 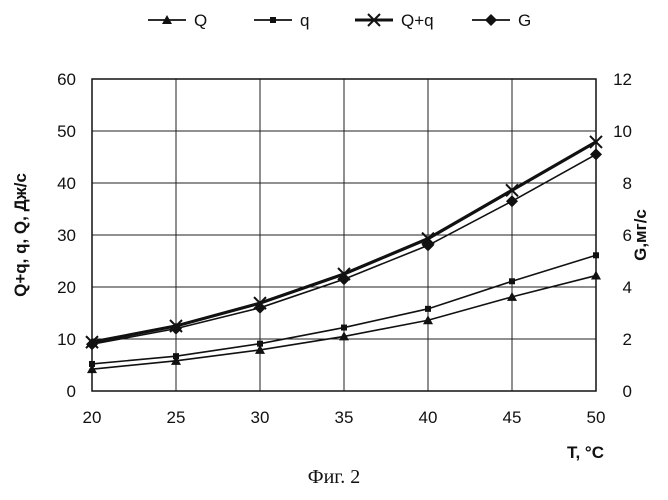 I want to click on y-axis-title: Q+q, q, Q, Дж/с, so click(x=20, y=235).